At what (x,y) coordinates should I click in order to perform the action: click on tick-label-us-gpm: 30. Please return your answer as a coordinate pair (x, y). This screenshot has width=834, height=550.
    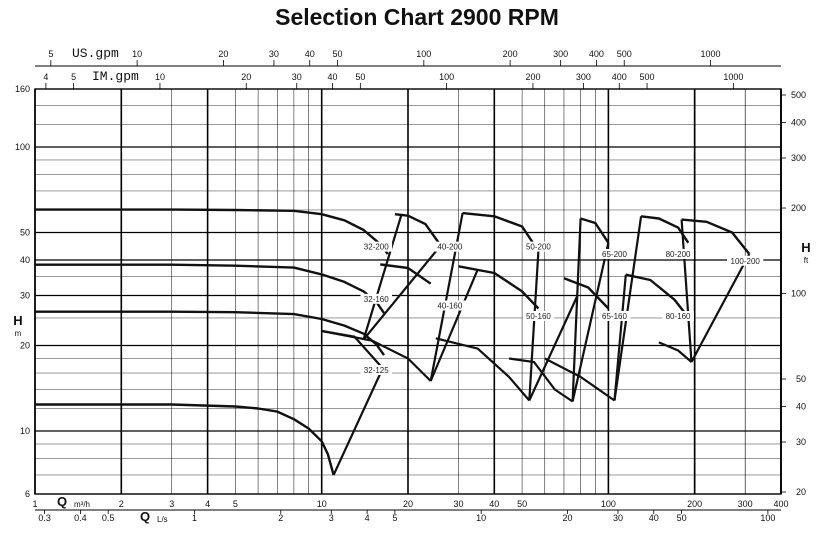
    Looking at the image, I should click on (274, 54).